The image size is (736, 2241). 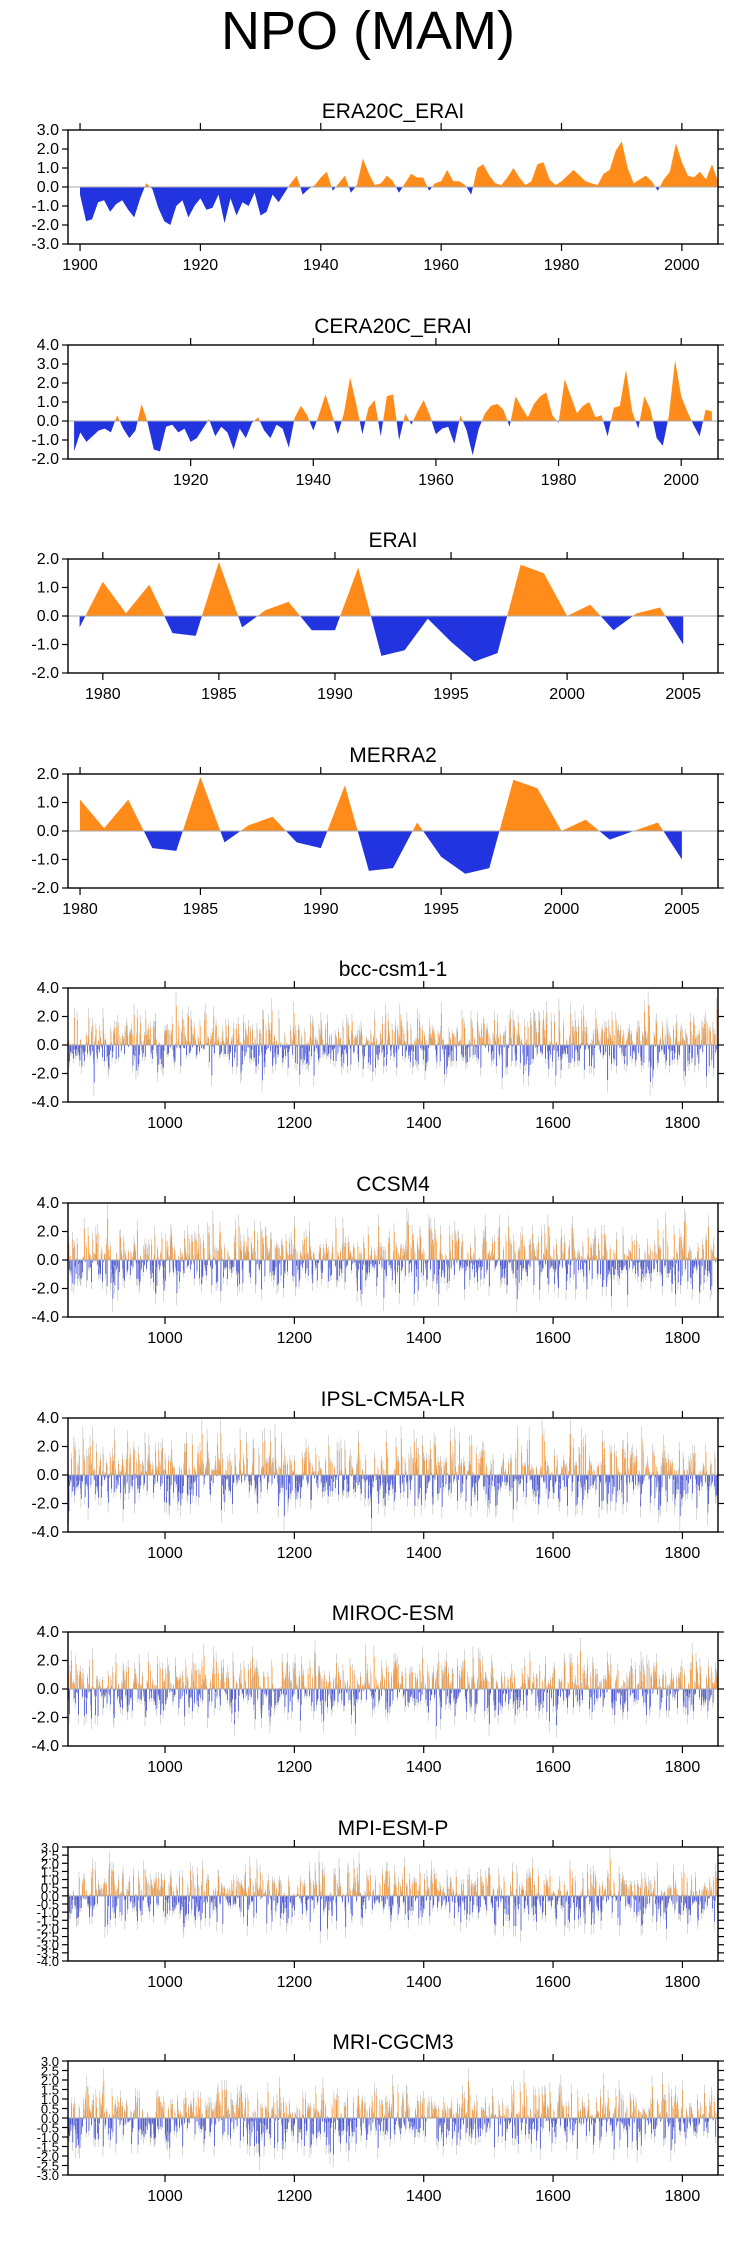 What do you see at coordinates (393, 755) in the screenshot?
I see `chart-title: MERRA2` at bounding box center [393, 755].